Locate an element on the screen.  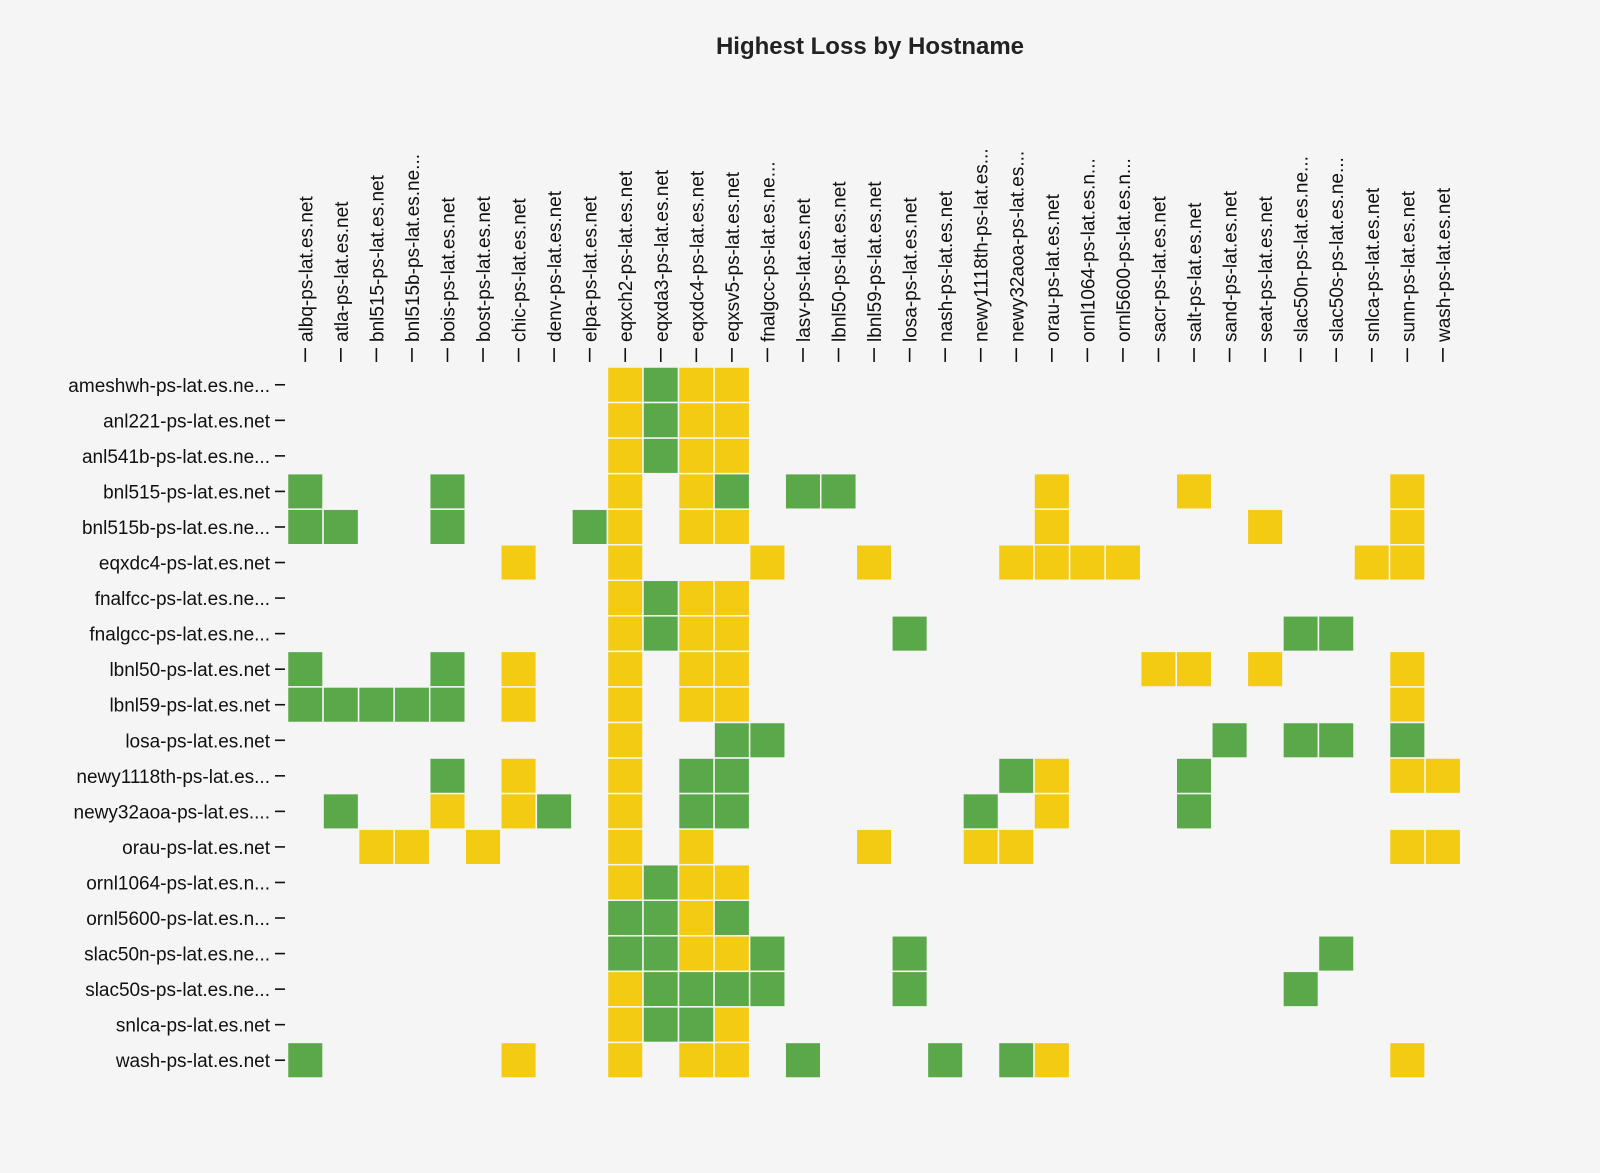
row-label: losa-ps-lat.es.net is located at coordinates (197, 741).